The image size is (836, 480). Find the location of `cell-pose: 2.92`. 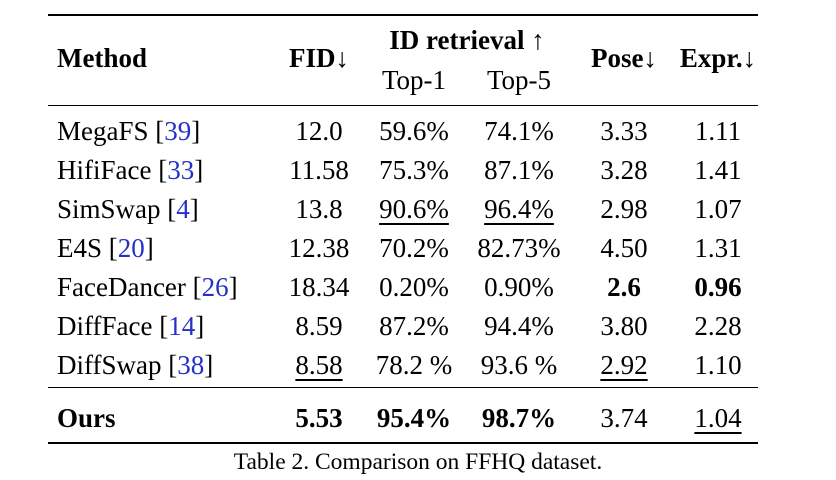

cell-pose: 2.92 is located at coordinates (624, 365).